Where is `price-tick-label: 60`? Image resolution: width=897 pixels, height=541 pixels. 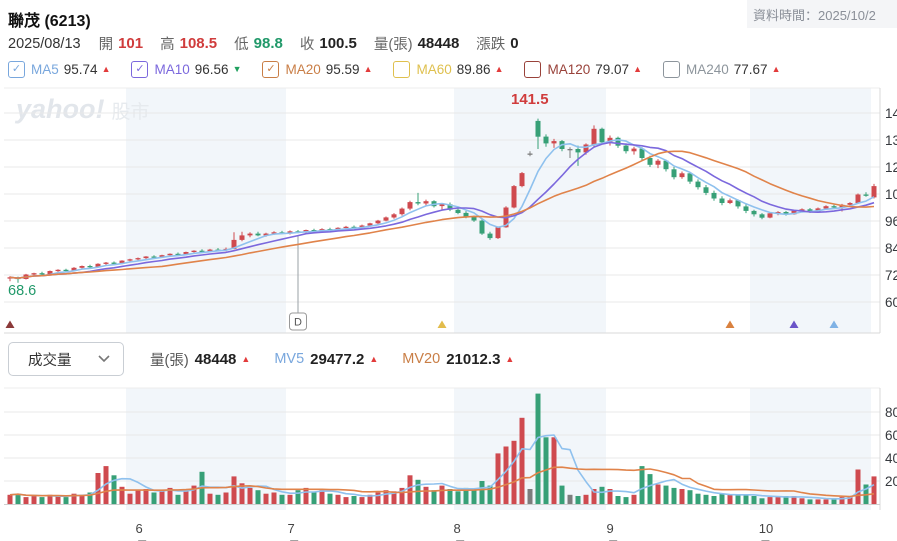 price-tick-label: 60 is located at coordinates (891, 302).